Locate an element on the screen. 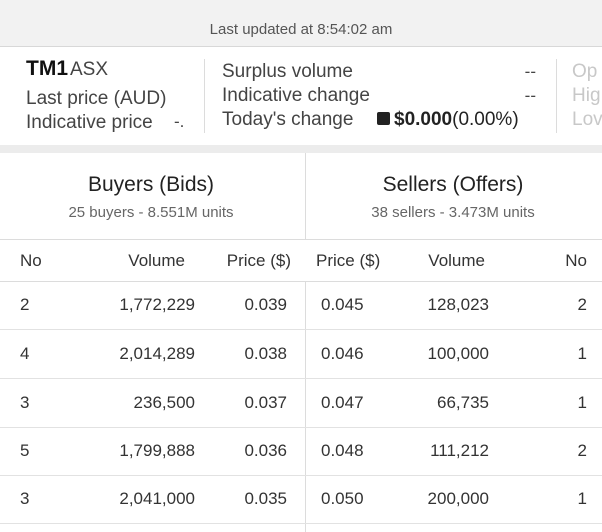 Image resolution: width=602 pixels, height=532 pixels. row-buy-volume: 2,041,000 is located at coordinates (157, 498).